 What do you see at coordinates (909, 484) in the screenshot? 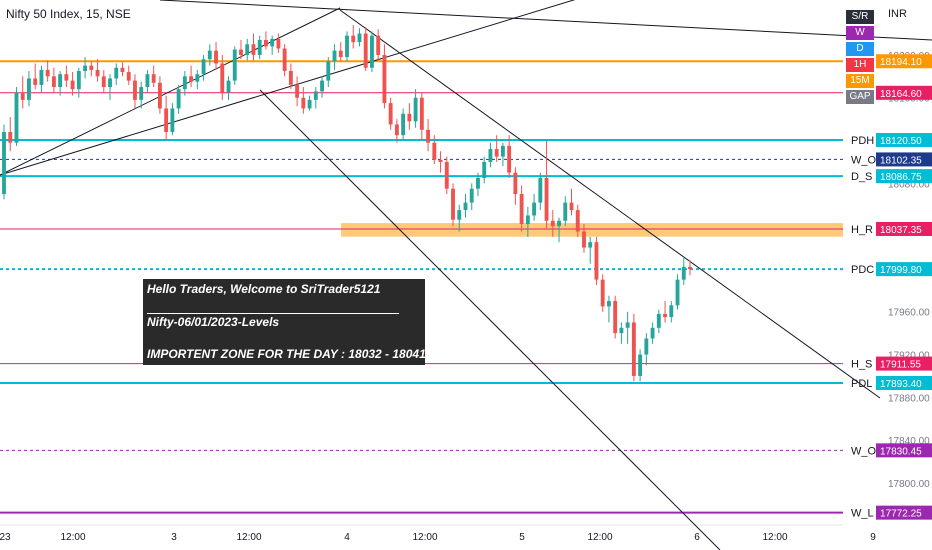
I see `y-tick-label: 17800.00` at bounding box center [909, 484].